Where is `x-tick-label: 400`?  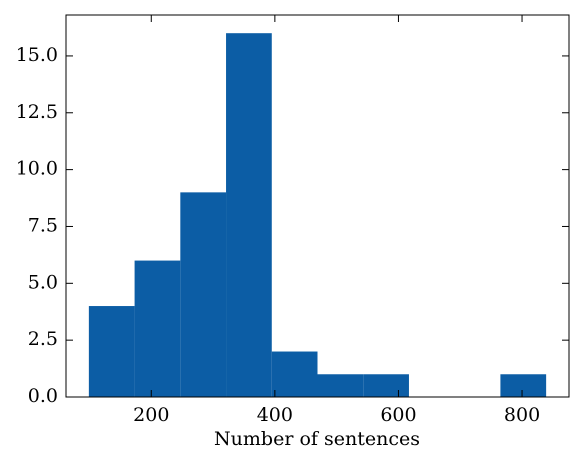 x-tick-label: 400 is located at coordinates (275, 415).